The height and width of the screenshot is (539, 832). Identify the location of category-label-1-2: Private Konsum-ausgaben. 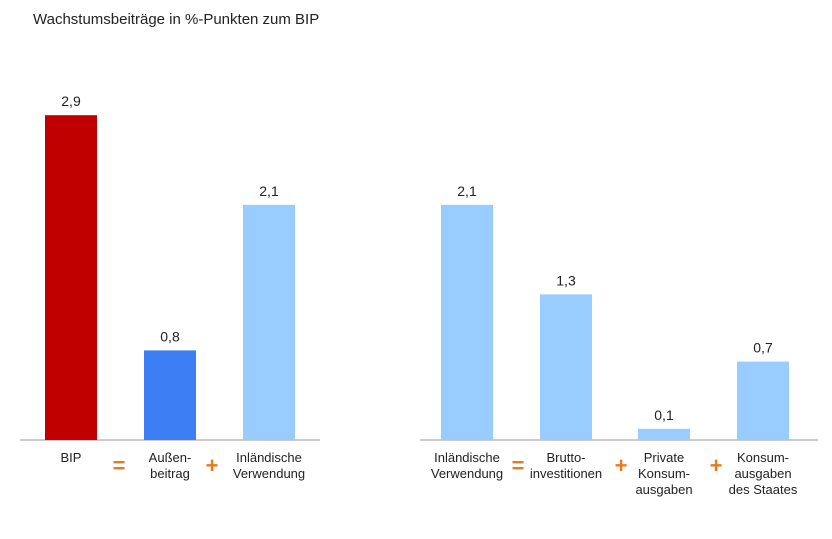
(663, 473).